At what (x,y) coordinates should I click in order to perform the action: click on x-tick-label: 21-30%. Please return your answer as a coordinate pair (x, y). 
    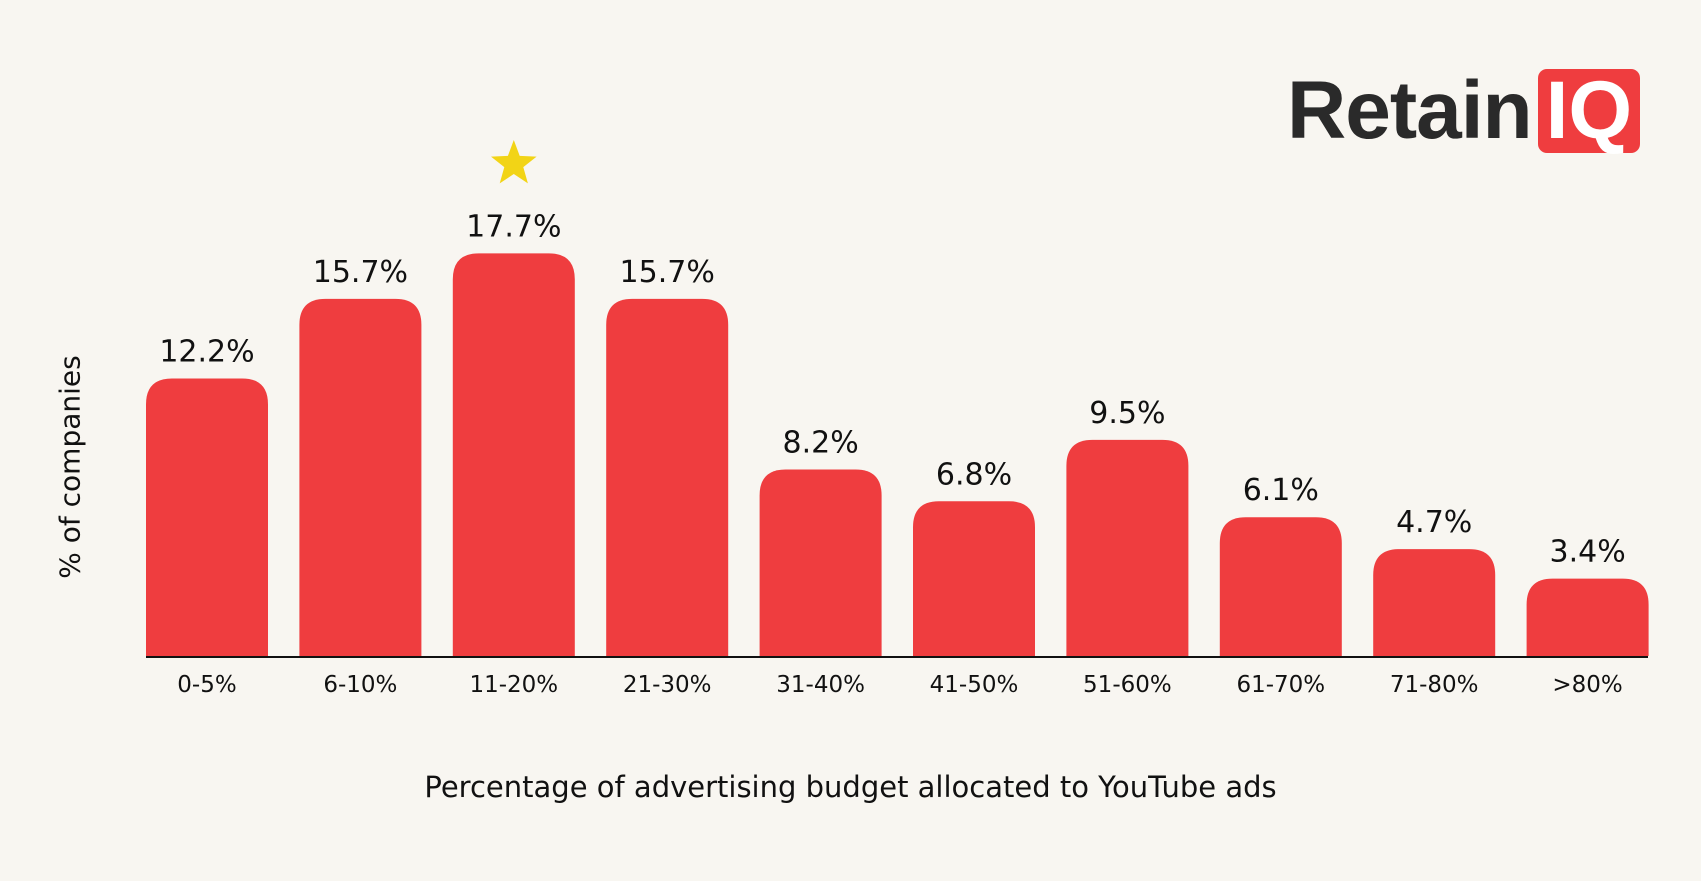
    Looking at the image, I should click on (667, 685).